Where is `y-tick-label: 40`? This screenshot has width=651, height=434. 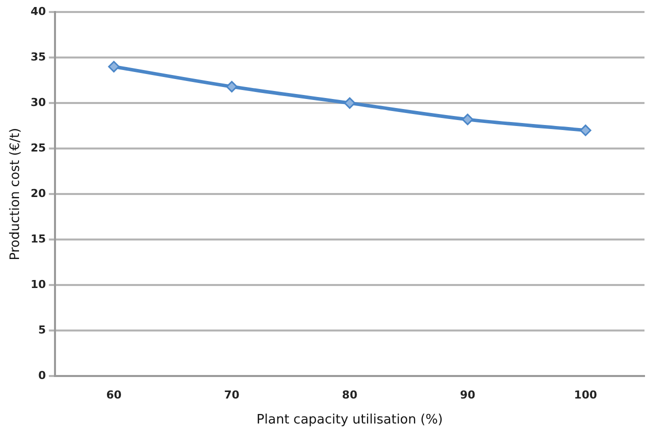 y-tick-label: 40 is located at coordinates (38, 11).